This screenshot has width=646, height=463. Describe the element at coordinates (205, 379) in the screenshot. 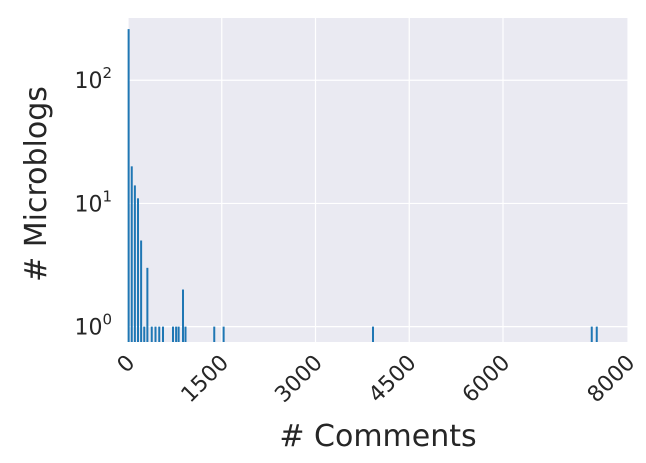

I see `x-tick-label: 1500` at that location.